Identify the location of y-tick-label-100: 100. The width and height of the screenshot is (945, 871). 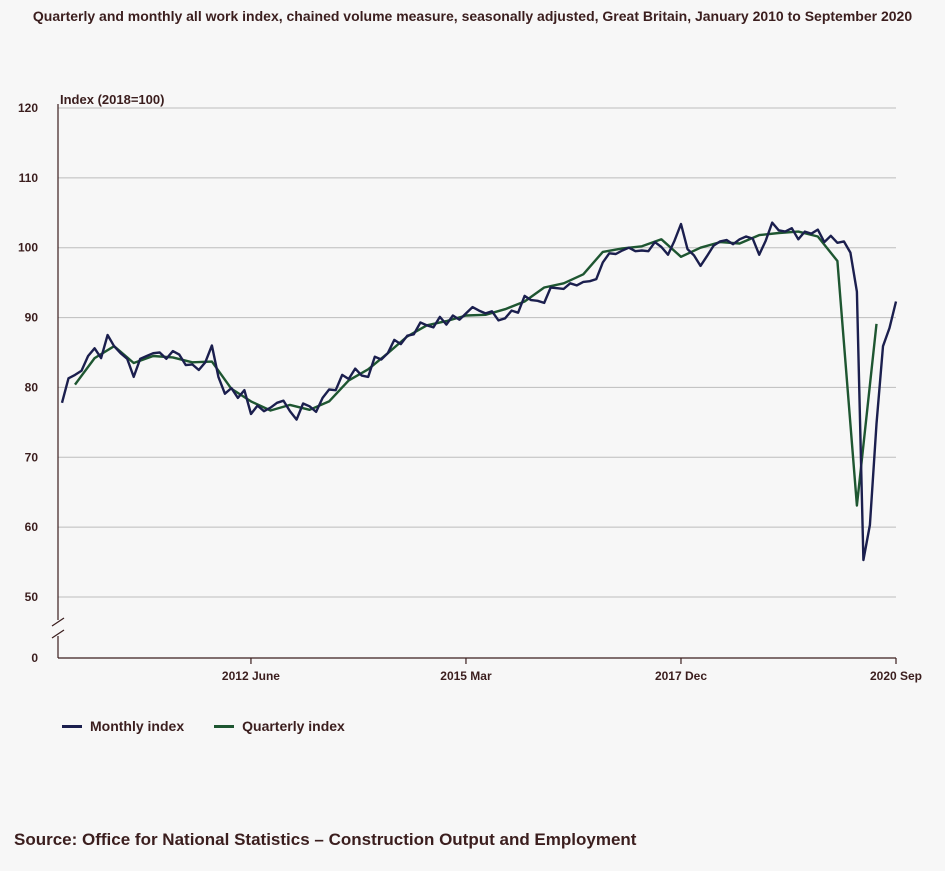
(28, 248).